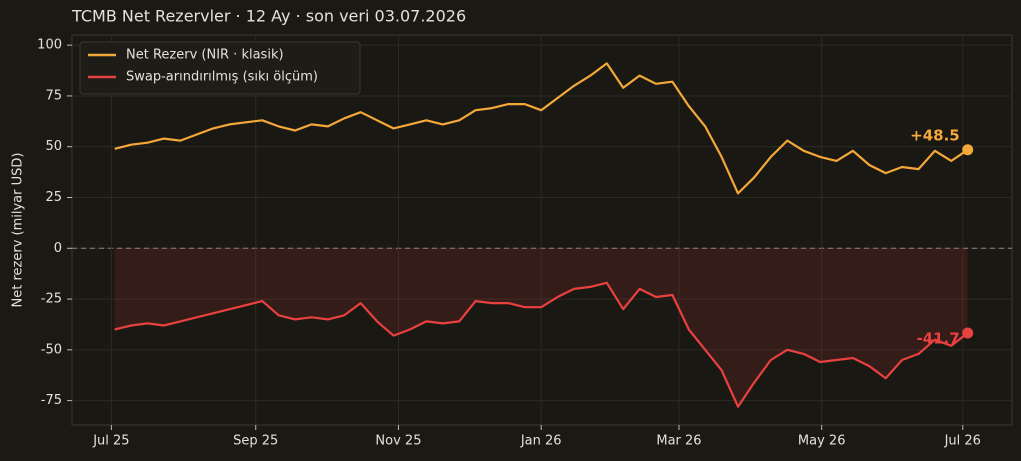  Describe the element at coordinates (255, 441) in the screenshot. I see `x-tick-label: Sep 25` at that location.